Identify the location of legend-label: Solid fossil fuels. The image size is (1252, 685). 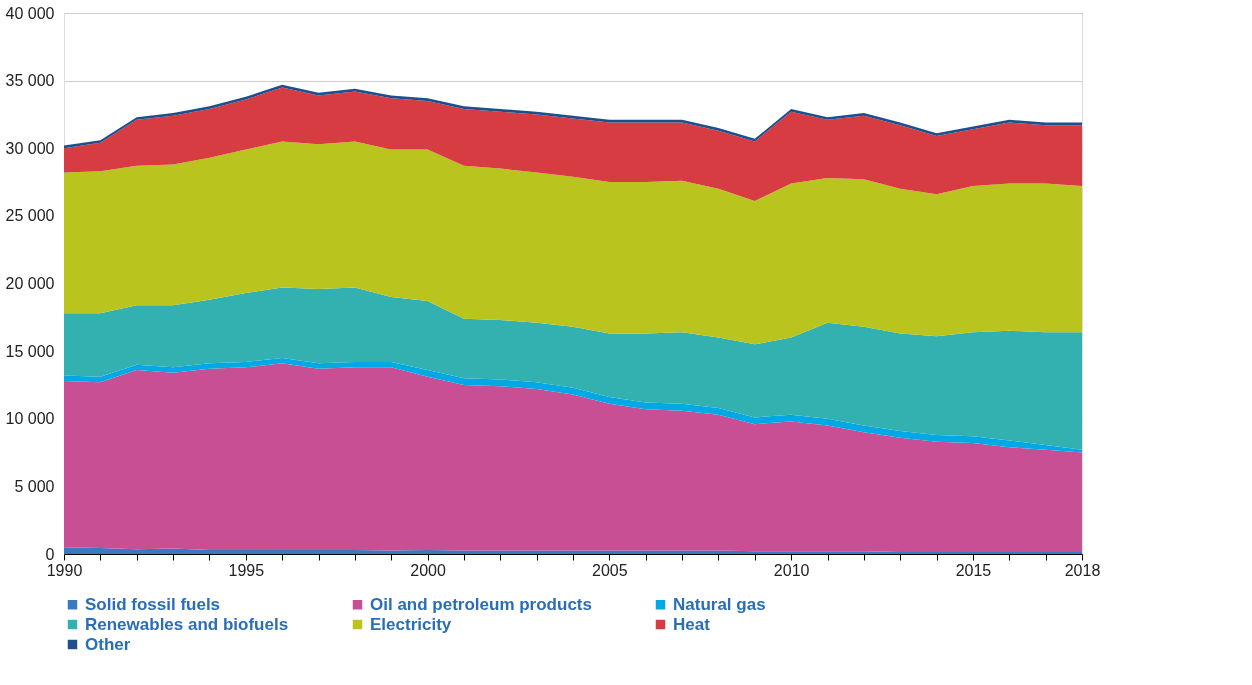
(153, 604).